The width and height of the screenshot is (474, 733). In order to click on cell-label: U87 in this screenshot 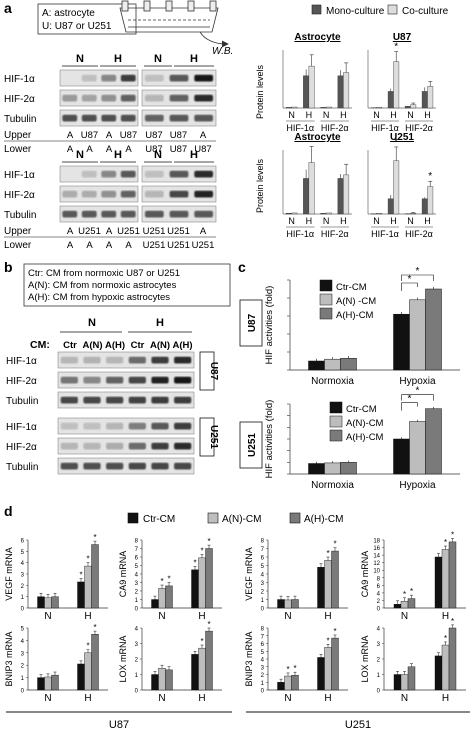, I will do `click(252, 322)`.